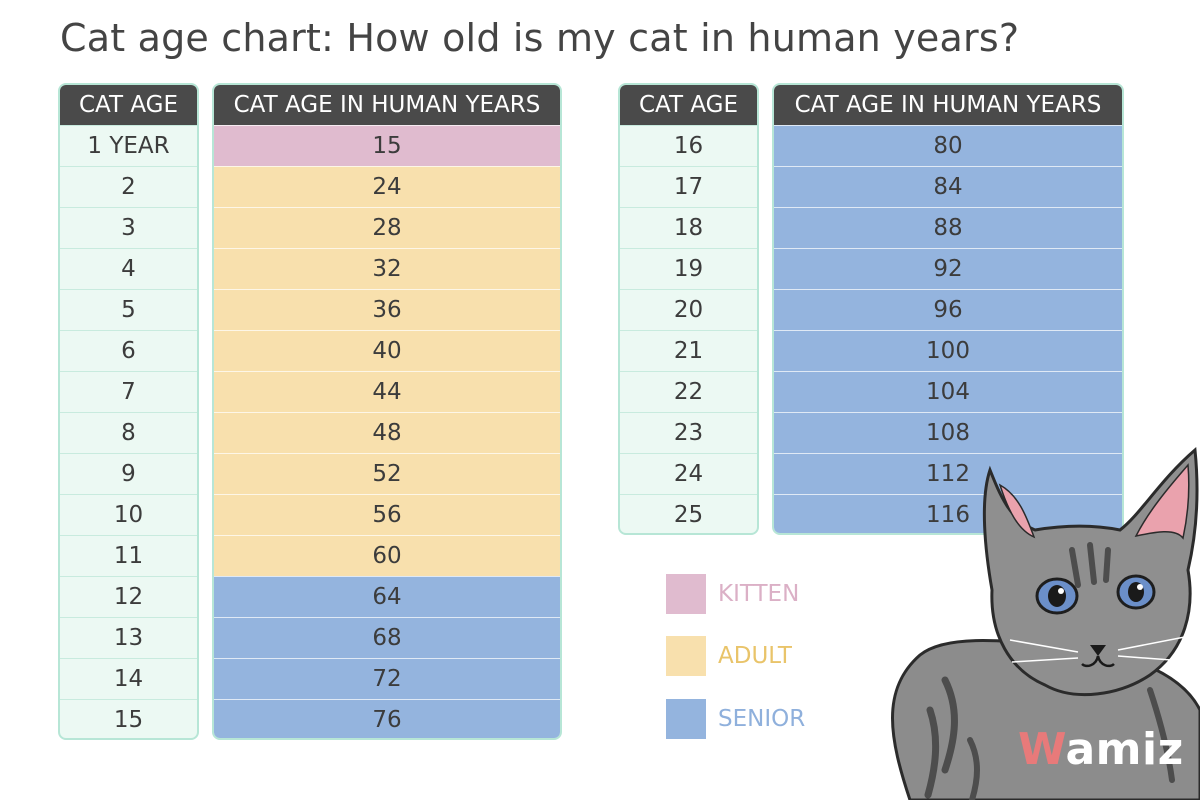 Image resolution: width=1200 pixels, height=800 pixels. What do you see at coordinates (688, 145) in the screenshot?
I see `cat-age-cell: 16` at bounding box center [688, 145].